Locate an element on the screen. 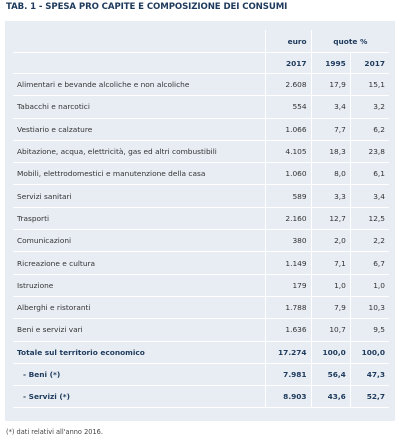 The width and height of the screenshot is (400, 441). cell: 7,7 is located at coordinates (330, 129).